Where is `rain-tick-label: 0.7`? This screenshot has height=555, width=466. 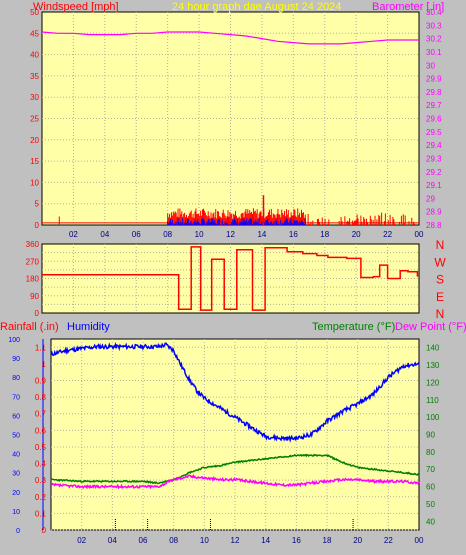 rain-tick-label: 0.7 is located at coordinates (41, 414).